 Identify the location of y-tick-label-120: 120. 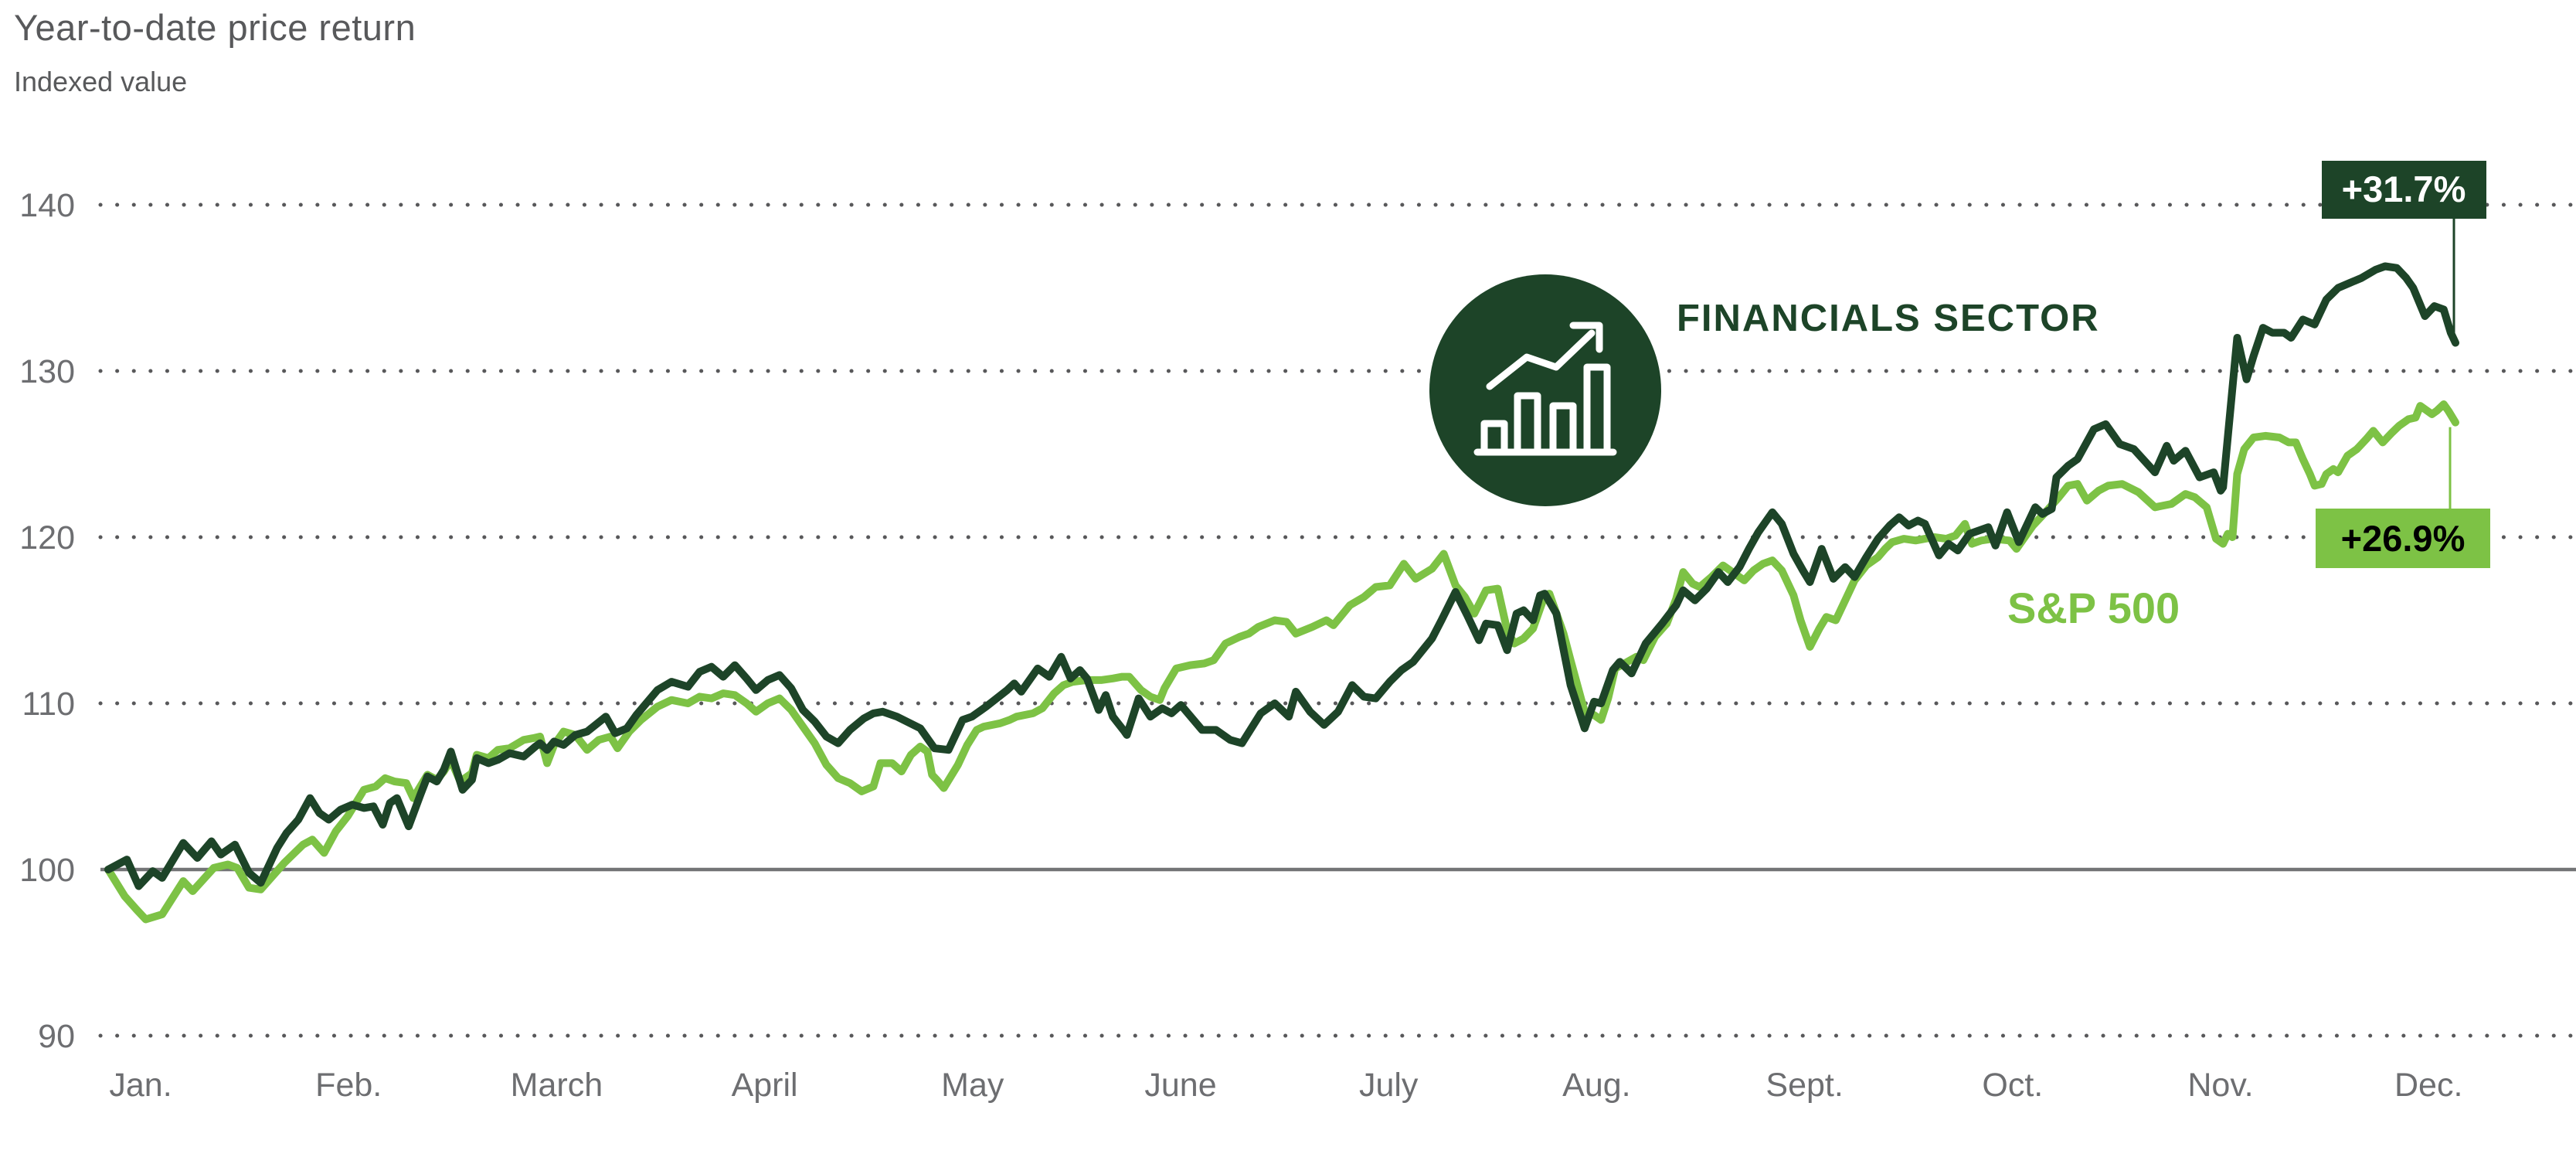
(47, 537).